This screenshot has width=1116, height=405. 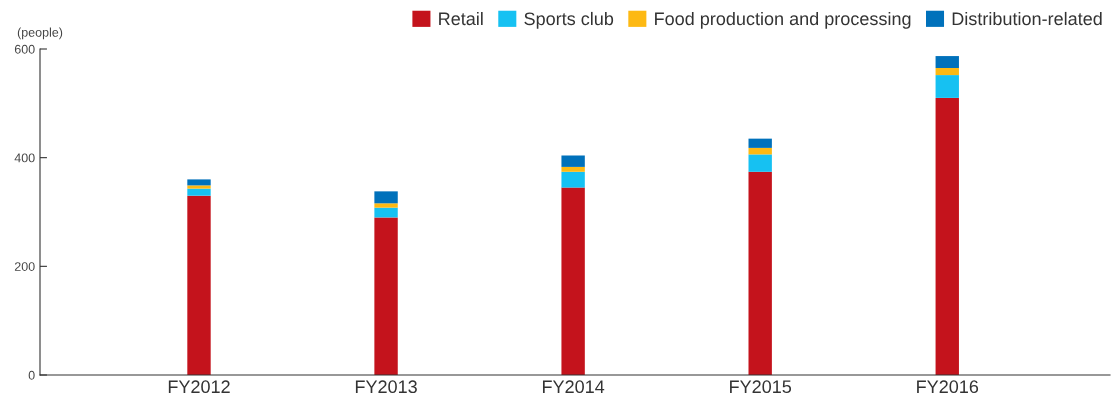 I want to click on y-axis-title: (people), so click(x=40, y=33).